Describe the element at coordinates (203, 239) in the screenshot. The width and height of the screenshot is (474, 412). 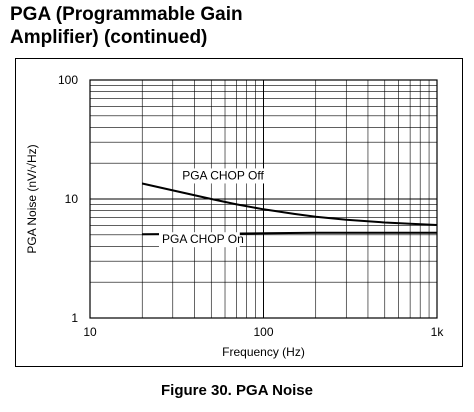
I see `series-label-chop-on: PGA CHOP On` at that location.